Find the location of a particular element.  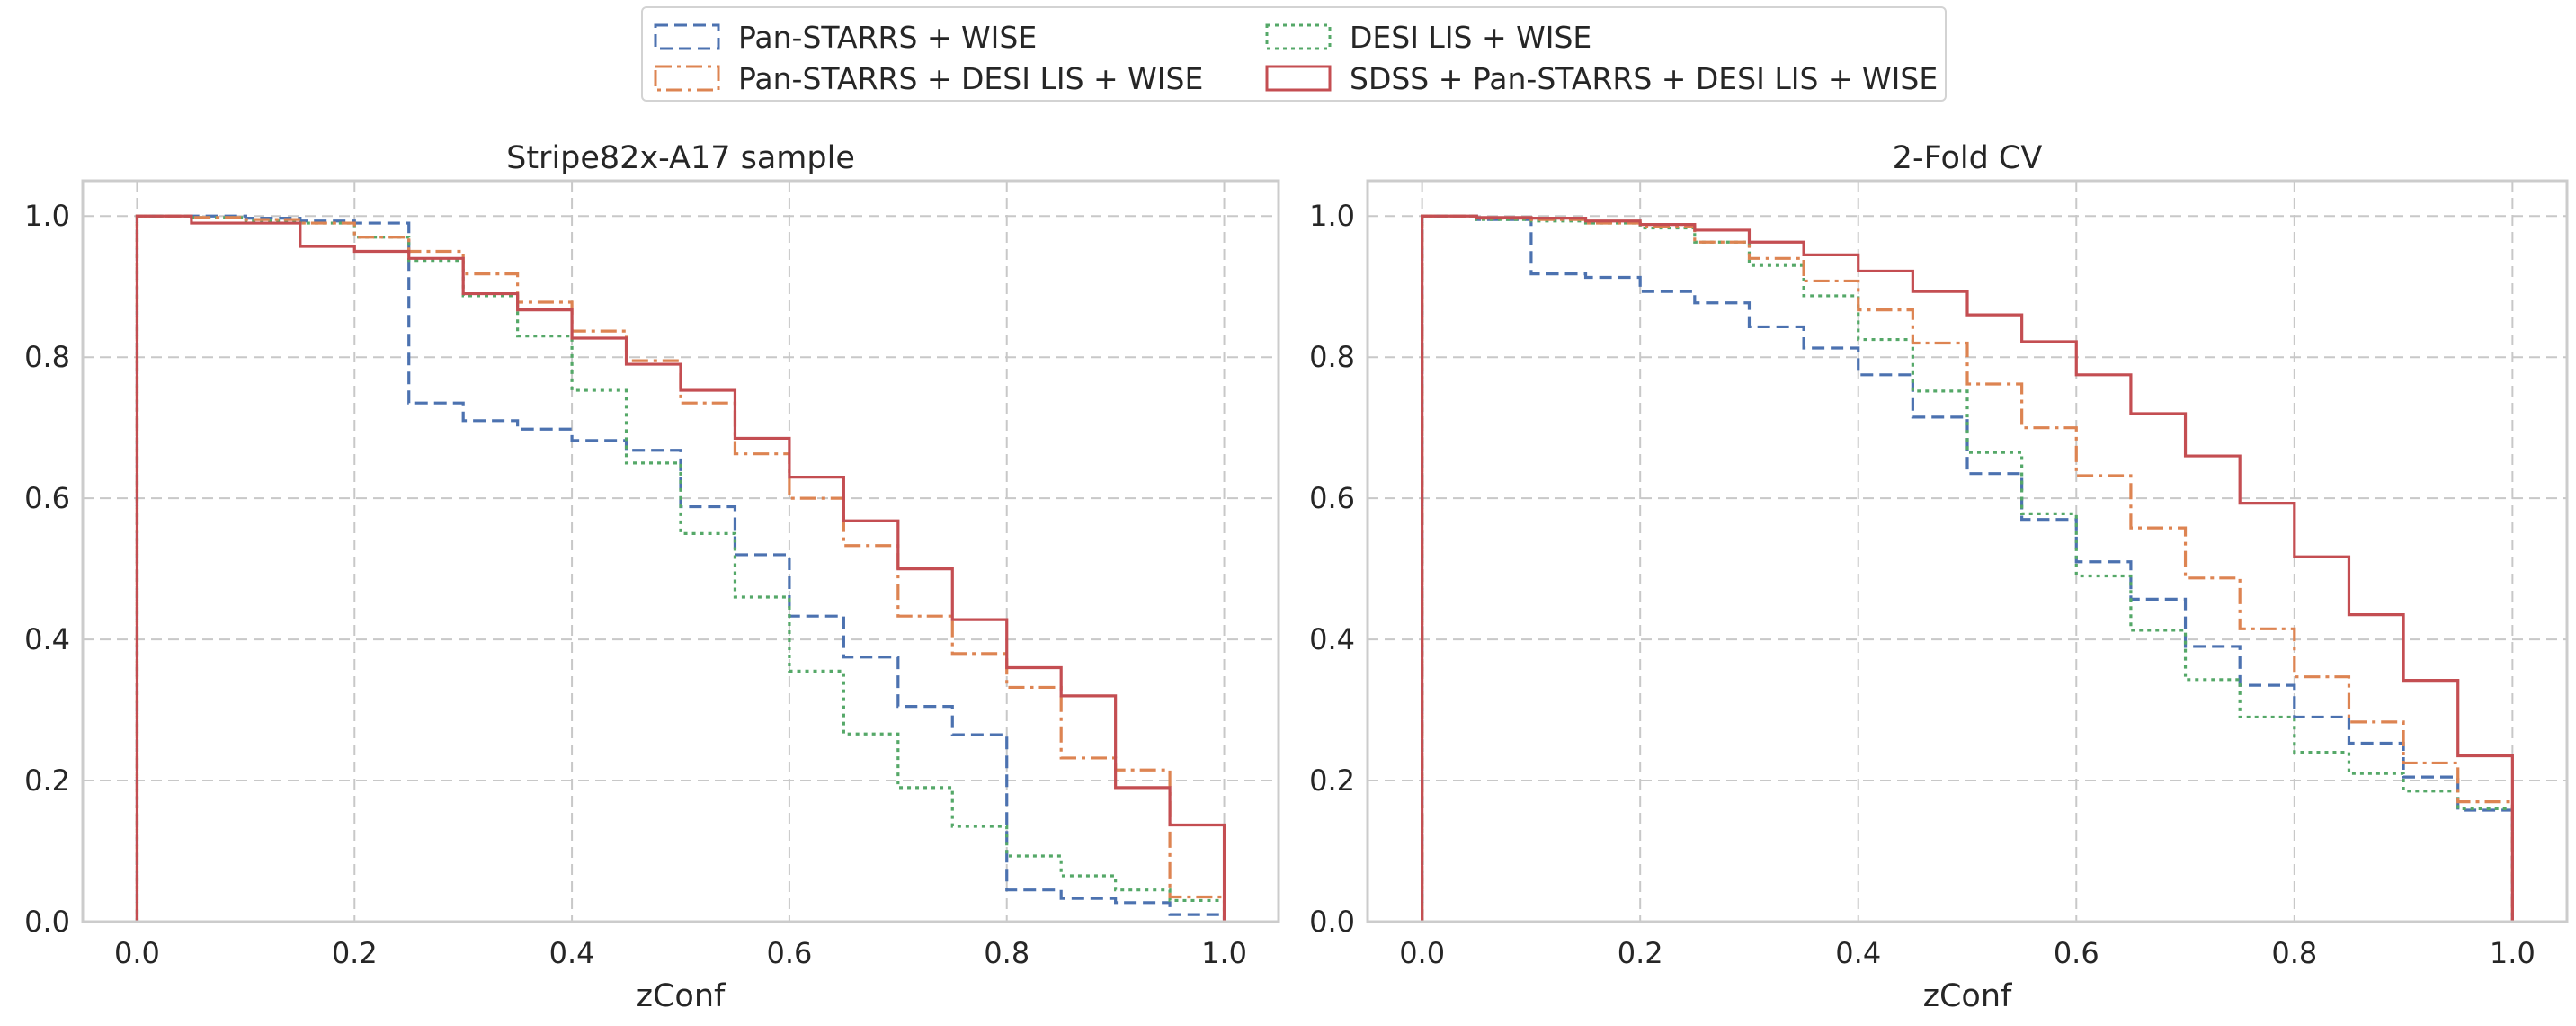

chart-title: Stripe82x-A17 sample is located at coordinates (681, 158).